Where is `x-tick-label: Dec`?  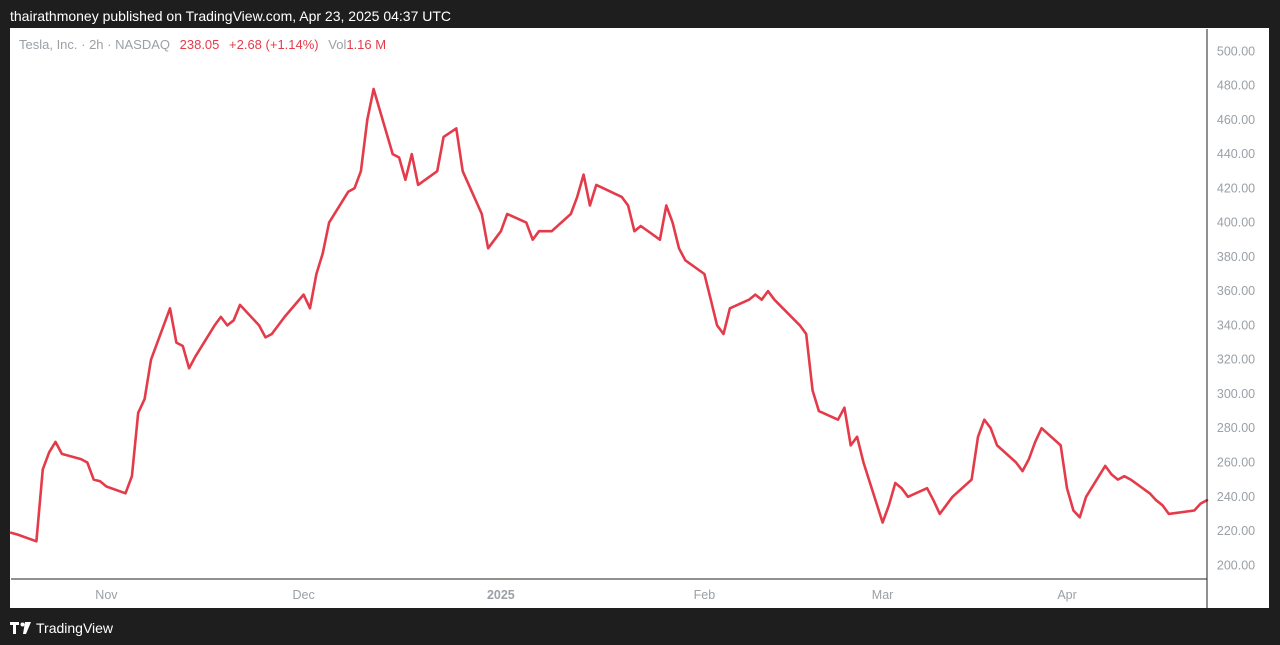 x-tick-label: Dec is located at coordinates (304, 595).